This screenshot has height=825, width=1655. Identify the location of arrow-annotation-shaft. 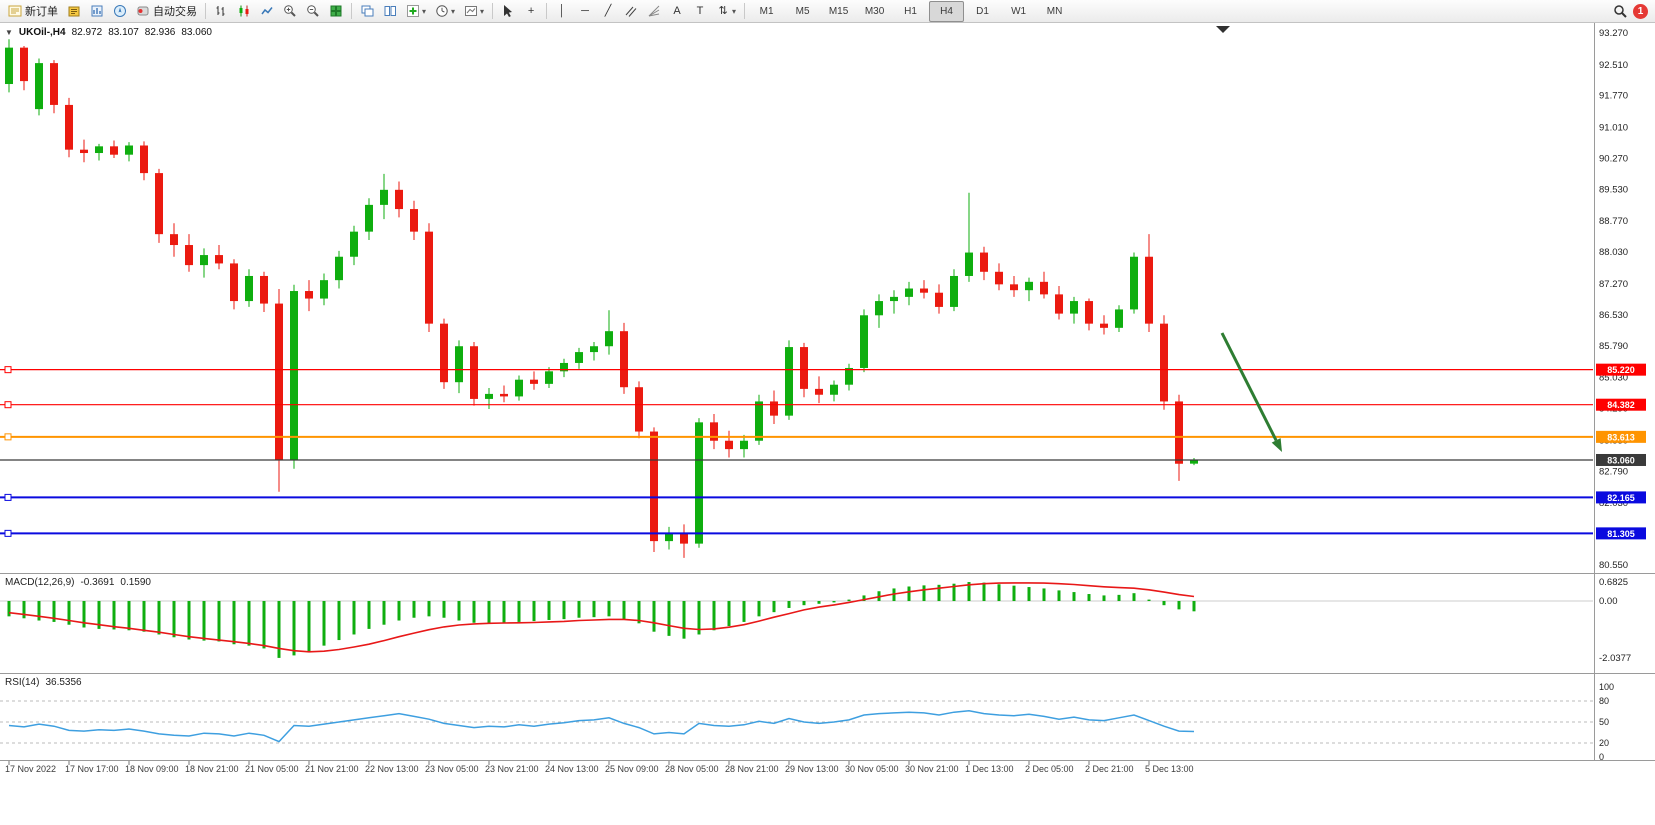
(1249, 387).